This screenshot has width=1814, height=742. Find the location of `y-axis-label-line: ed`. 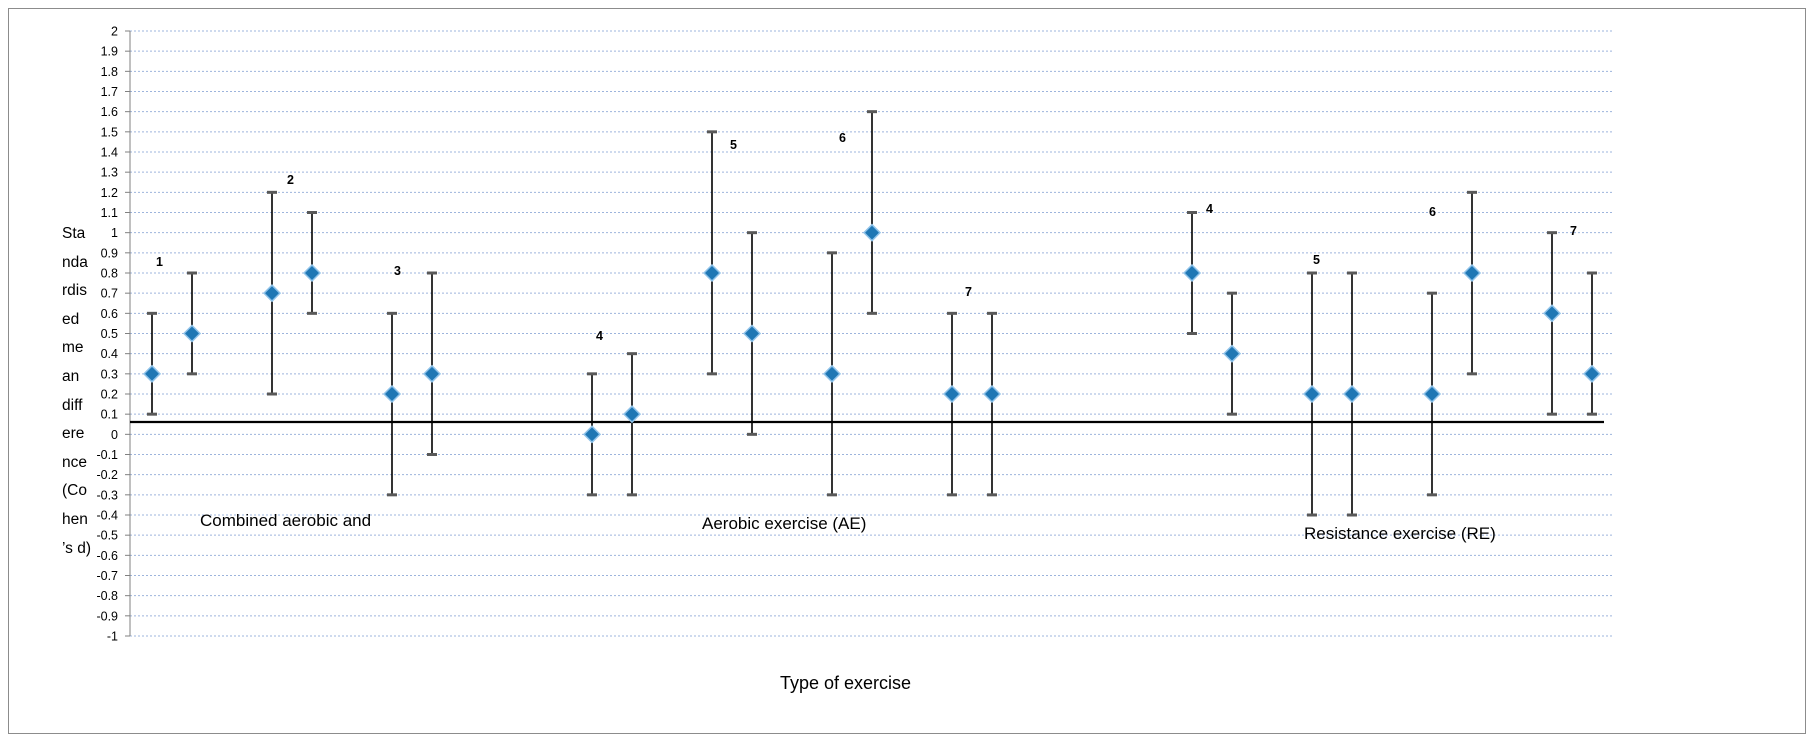

y-axis-label-line: ed is located at coordinates (71, 319).